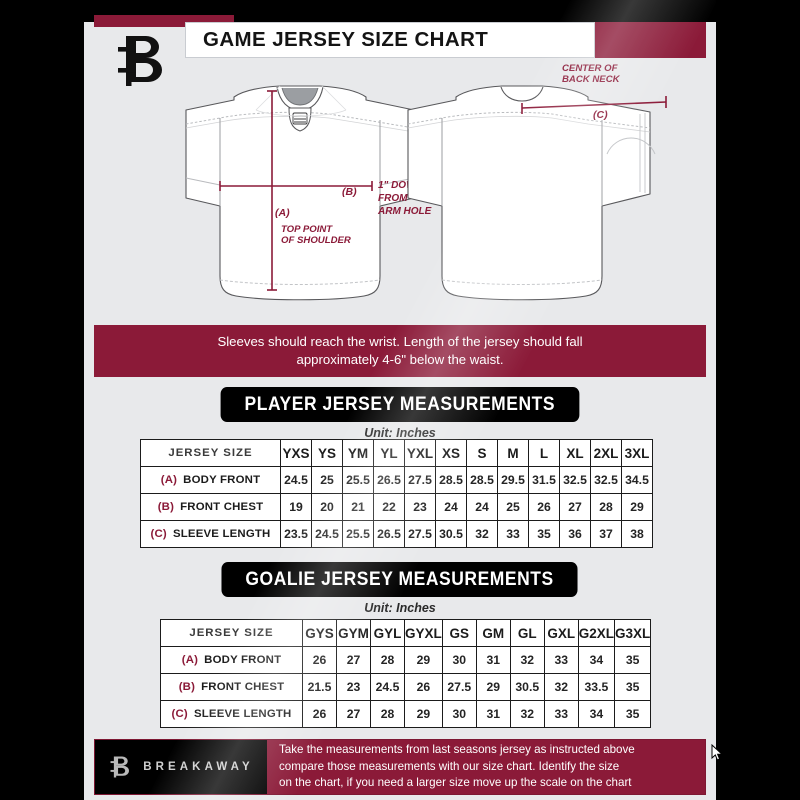 This screenshot has width=800, height=800. I want to click on size-header-g2xl: G2XL, so click(596, 633).